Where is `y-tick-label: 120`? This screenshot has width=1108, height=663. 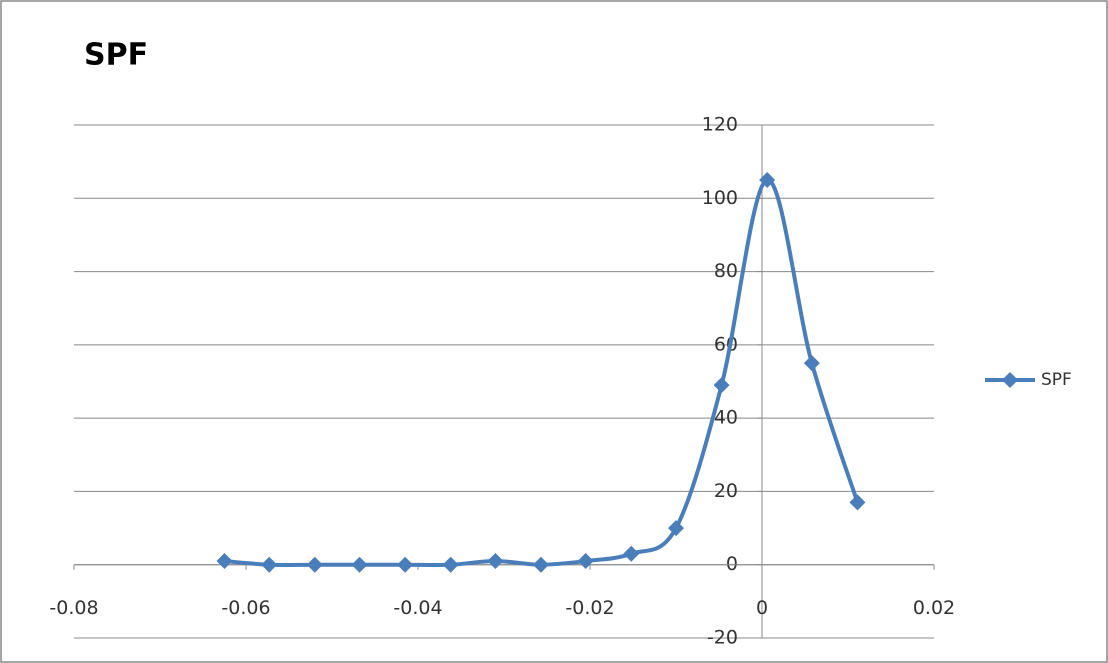 y-tick-label: 120 is located at coordinates (720, 125).